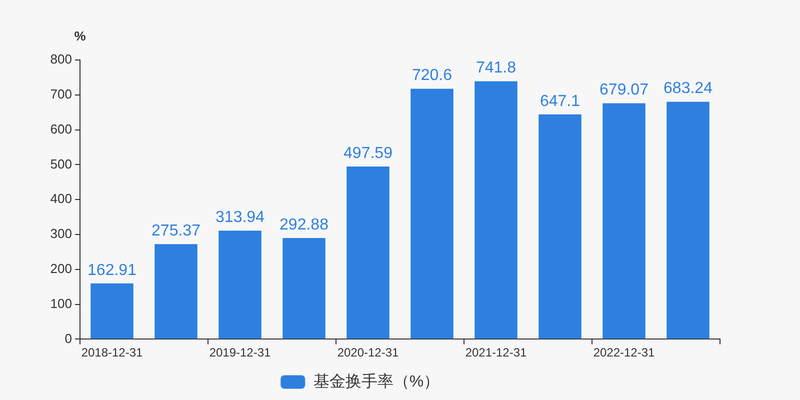  I want to click on y-tick-label: 800, so click(61, 59).